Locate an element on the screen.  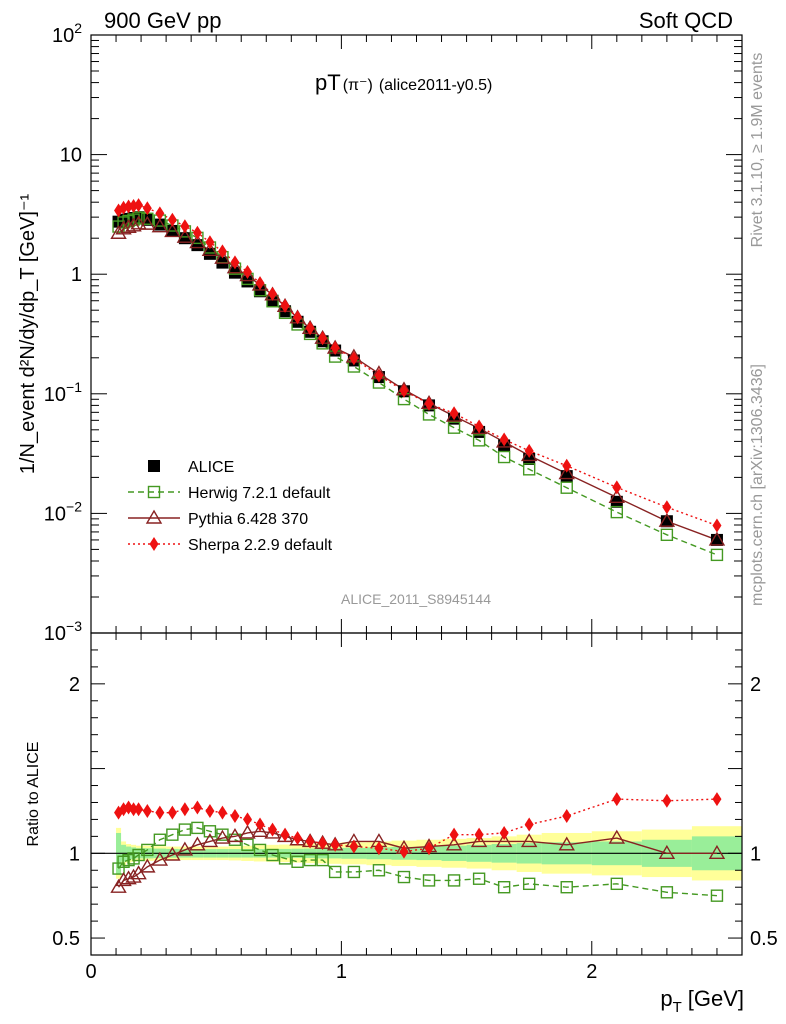
y-tick-label-upper: 10⁻³ is located at coordinates (63, 631).